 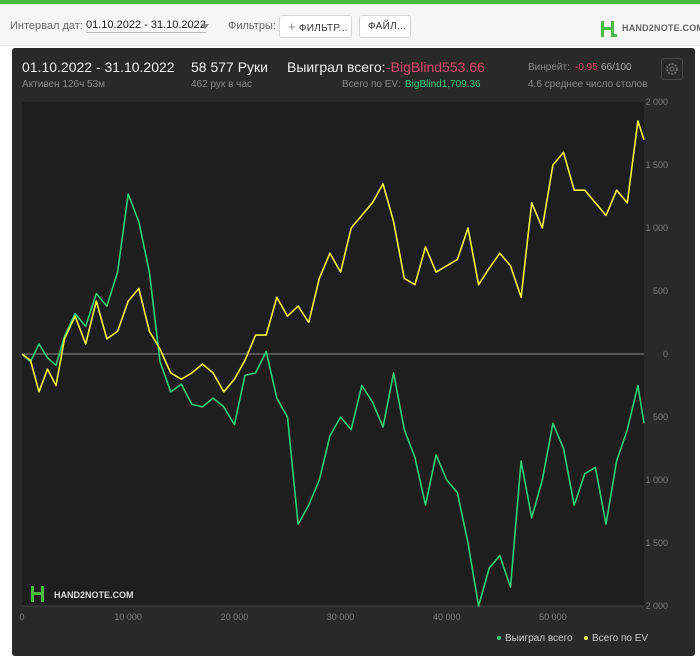 I want to click on winrate-label: Винрейт:, so click(x=549, y=67).